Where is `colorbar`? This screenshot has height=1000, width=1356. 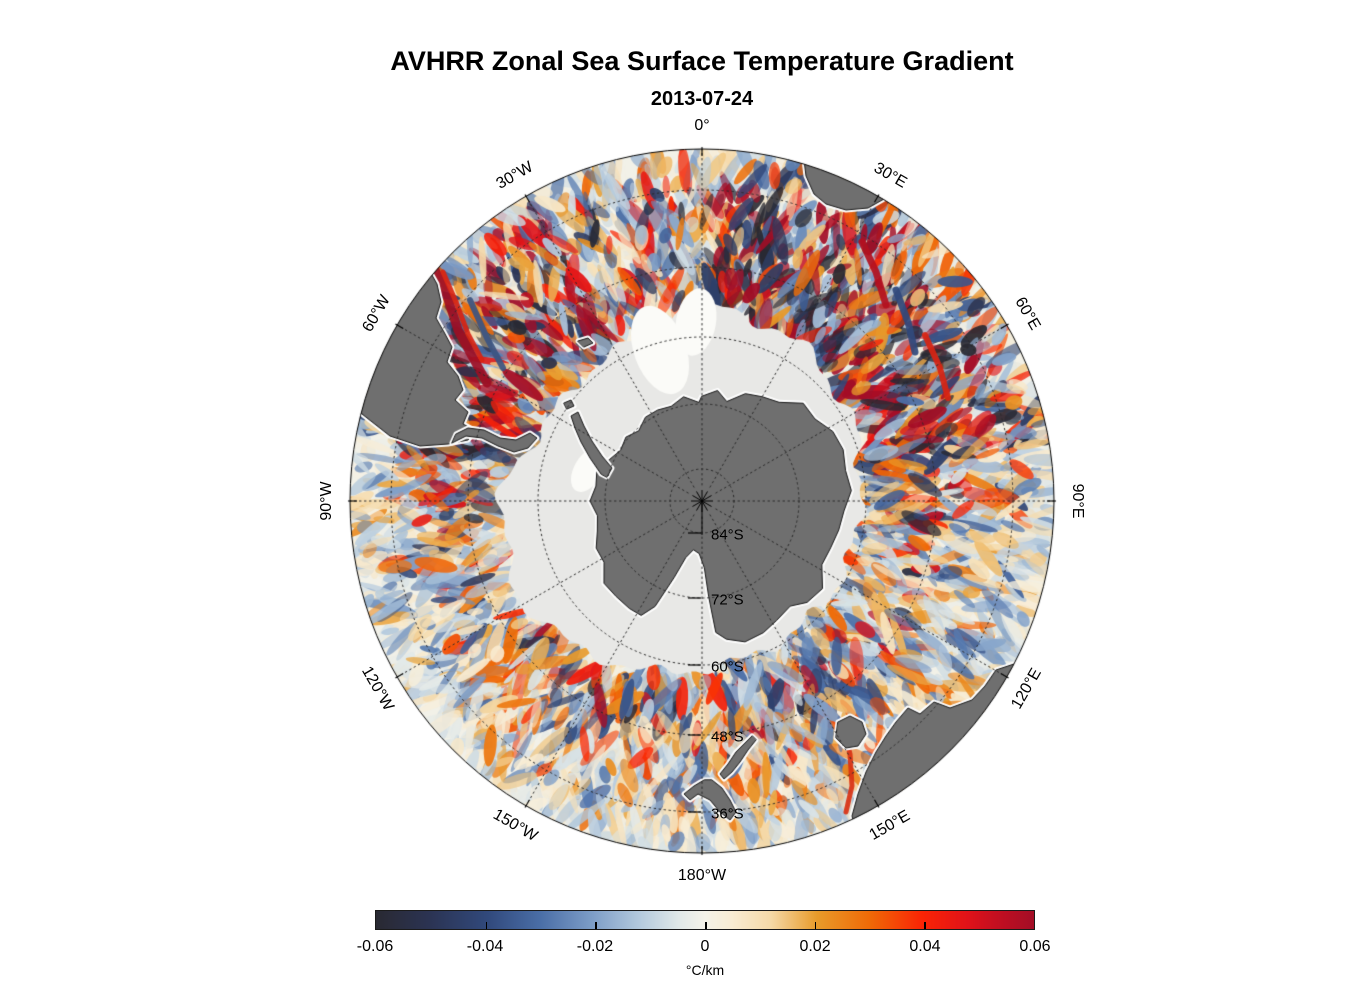
colorbar is located at coordinates (705, 920).